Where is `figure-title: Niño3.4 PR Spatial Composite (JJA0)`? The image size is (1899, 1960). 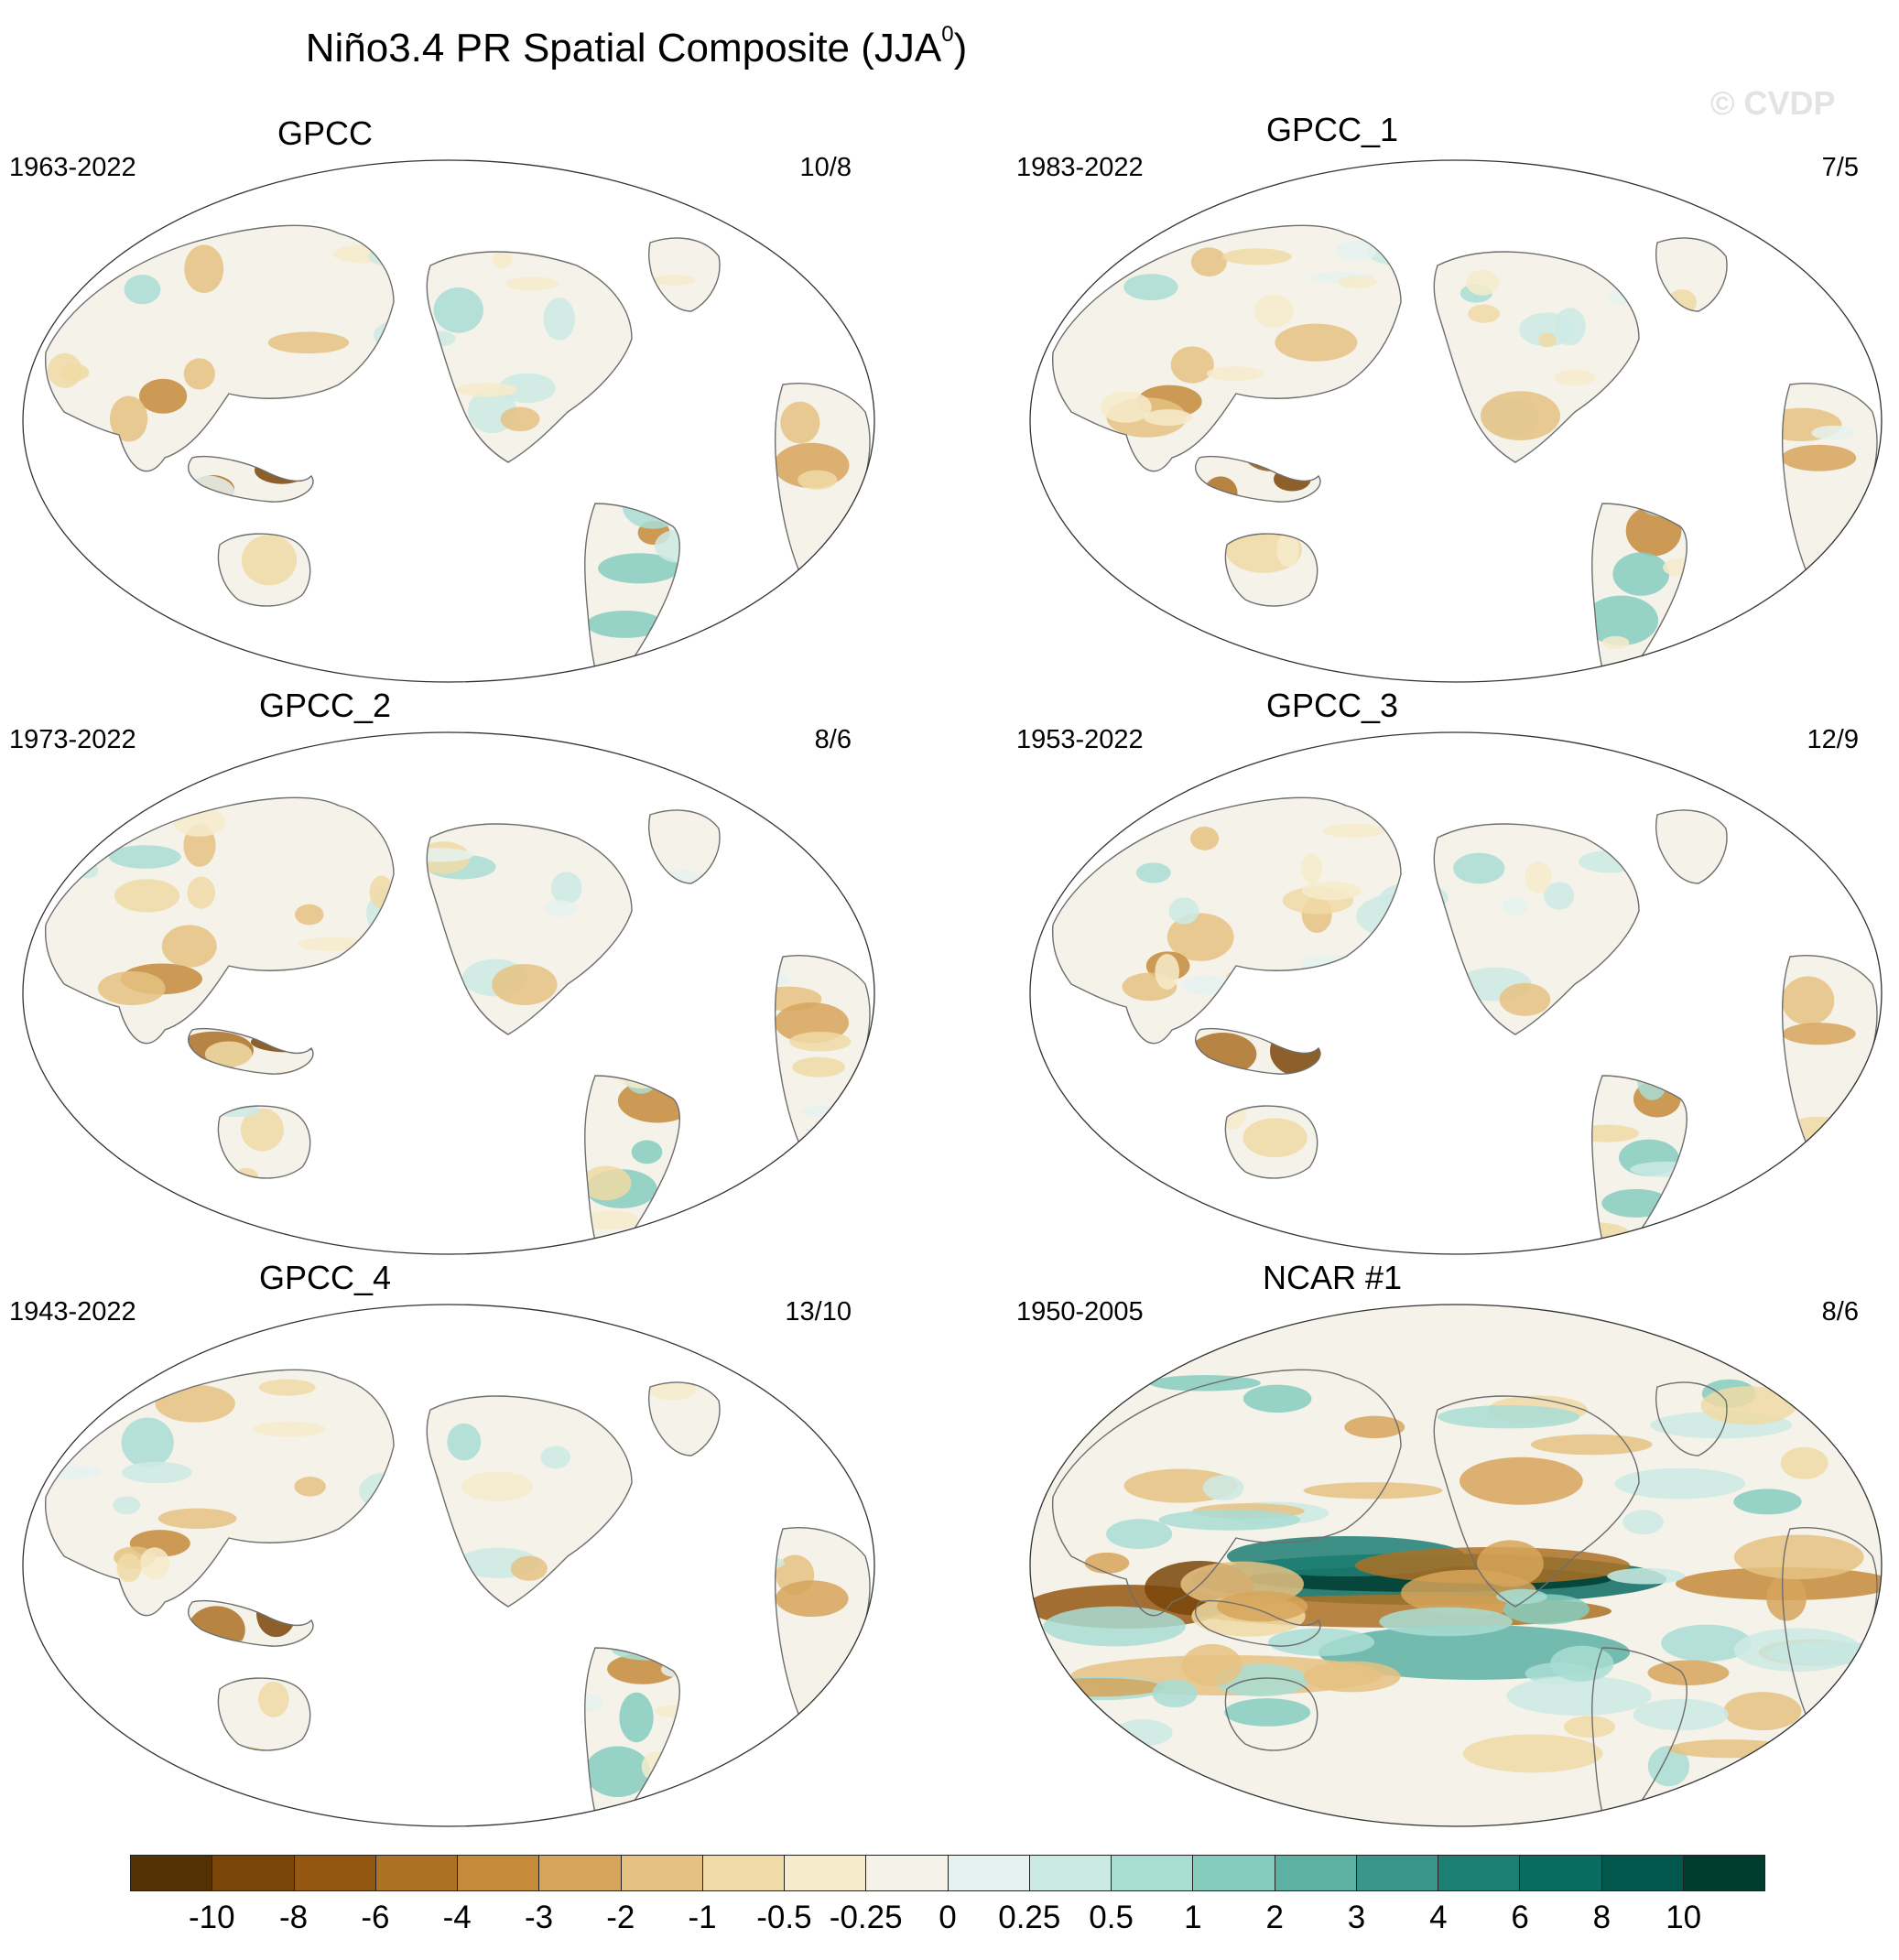
figure-title: Niño3.4 PR Spatial Composite (JJA0) is located at coordinates (637, 46).